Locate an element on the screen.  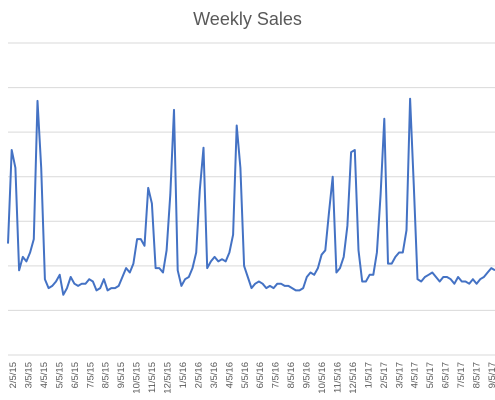
x-tick-label: 2/5/15 is located at coordinates (13, 375).